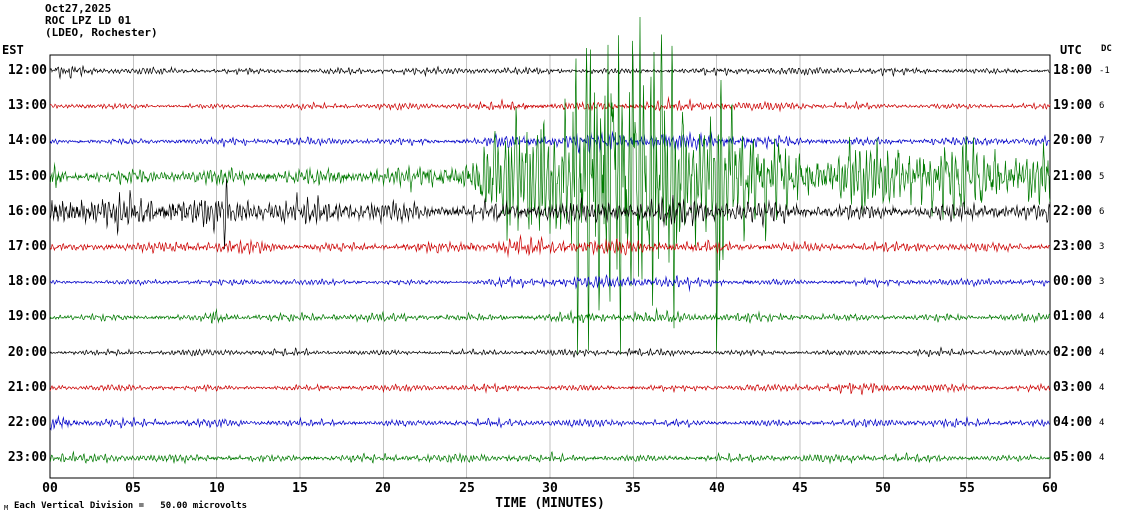 The width and height of the screenshot is (1130, 519). What do you see at coordinates (1102, 177) in the screenshot?
I see `dc-value: 5` at bounding box center [1102, 177].